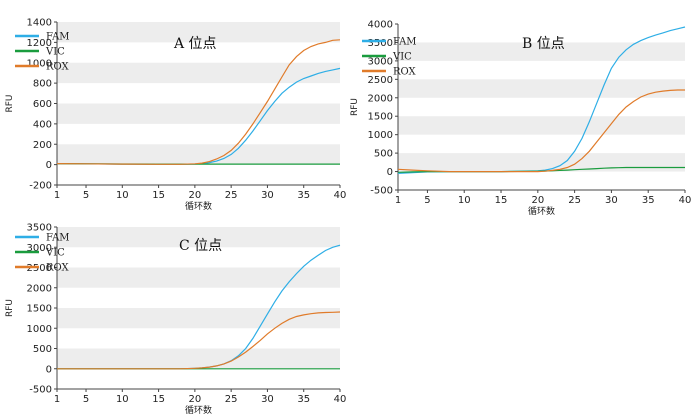 The width and height of the screenshot is (698, 419). Describe the element at coordinates (541, 211) in the screenshot. I see `b-x-axis-label: 循环数` at that location.